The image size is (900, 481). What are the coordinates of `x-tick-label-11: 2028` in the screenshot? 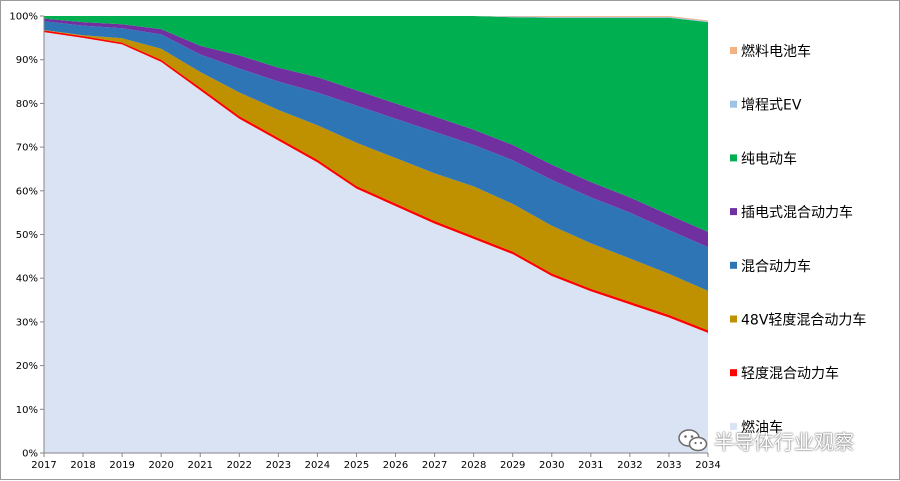 It's located at (473, 465).